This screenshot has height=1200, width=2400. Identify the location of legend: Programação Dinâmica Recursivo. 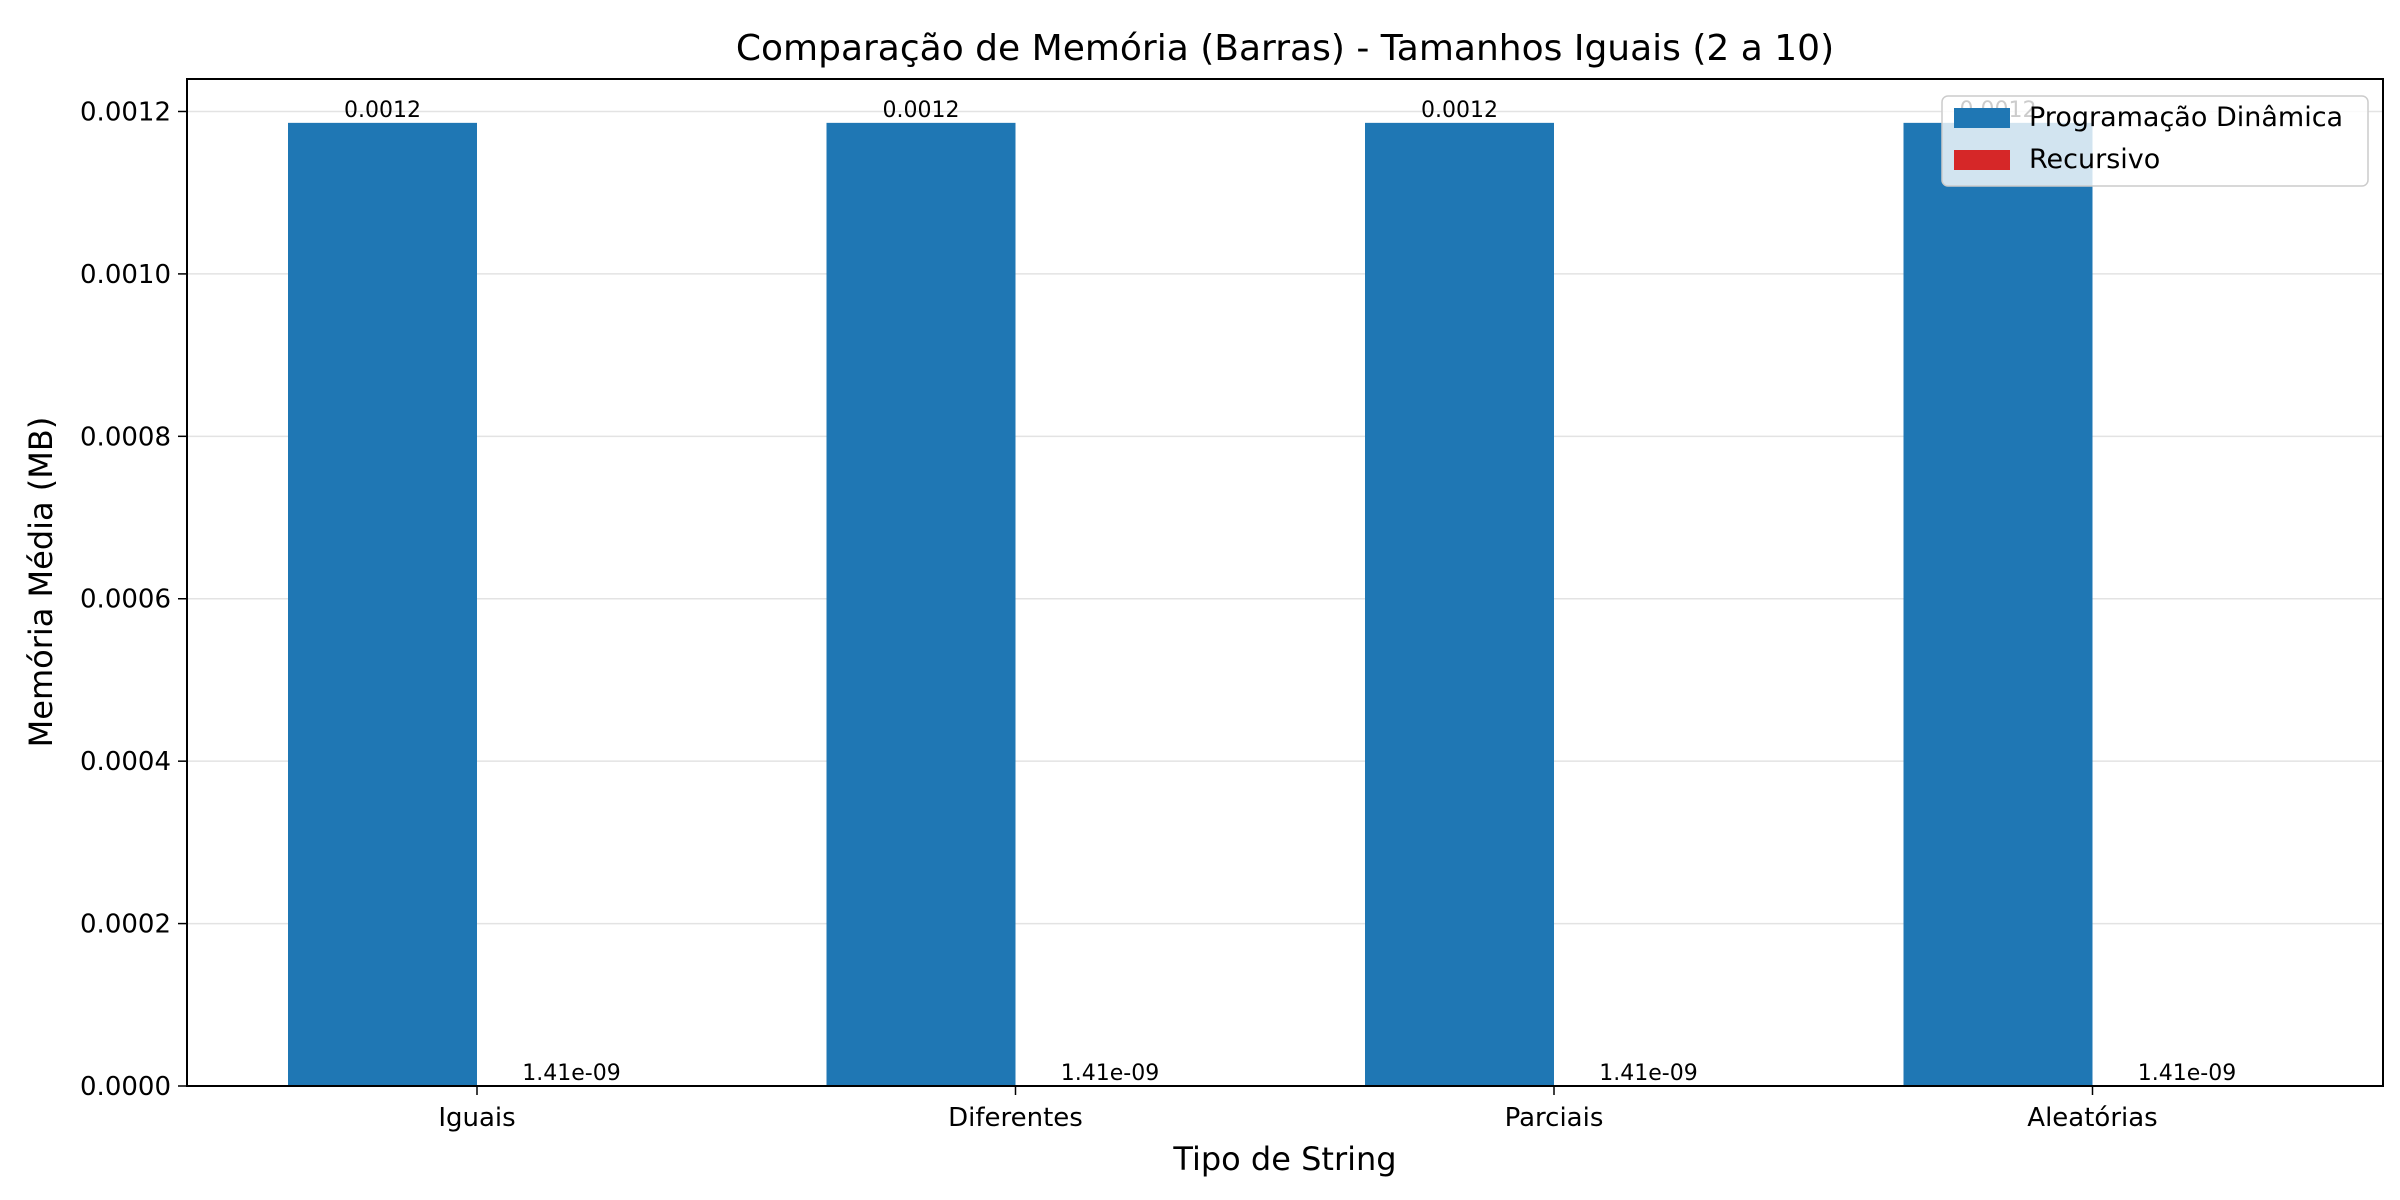
(2155, 141).